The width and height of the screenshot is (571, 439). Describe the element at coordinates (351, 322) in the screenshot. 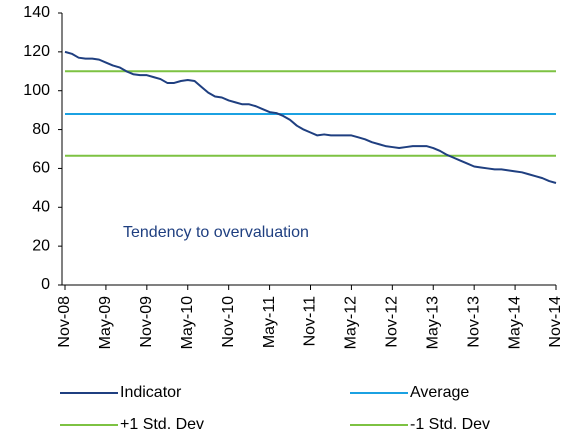

I see `x-tick-label: May-12` at that location.